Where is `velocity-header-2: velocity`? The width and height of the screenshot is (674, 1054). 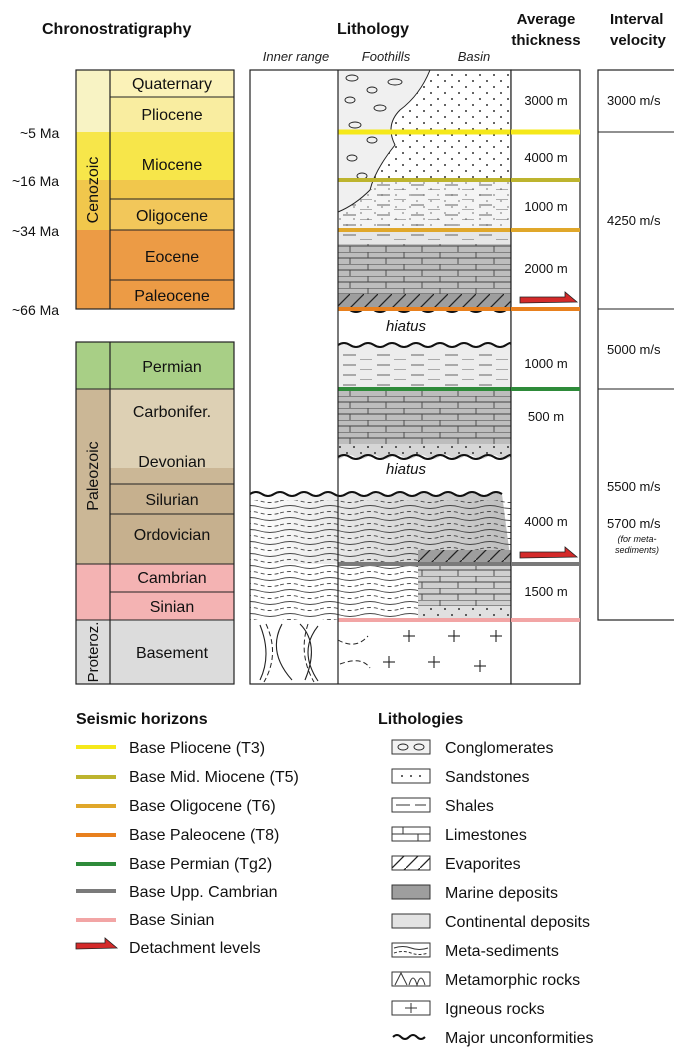 velocity-header-2: velocity is located at coordinates (638, 40).